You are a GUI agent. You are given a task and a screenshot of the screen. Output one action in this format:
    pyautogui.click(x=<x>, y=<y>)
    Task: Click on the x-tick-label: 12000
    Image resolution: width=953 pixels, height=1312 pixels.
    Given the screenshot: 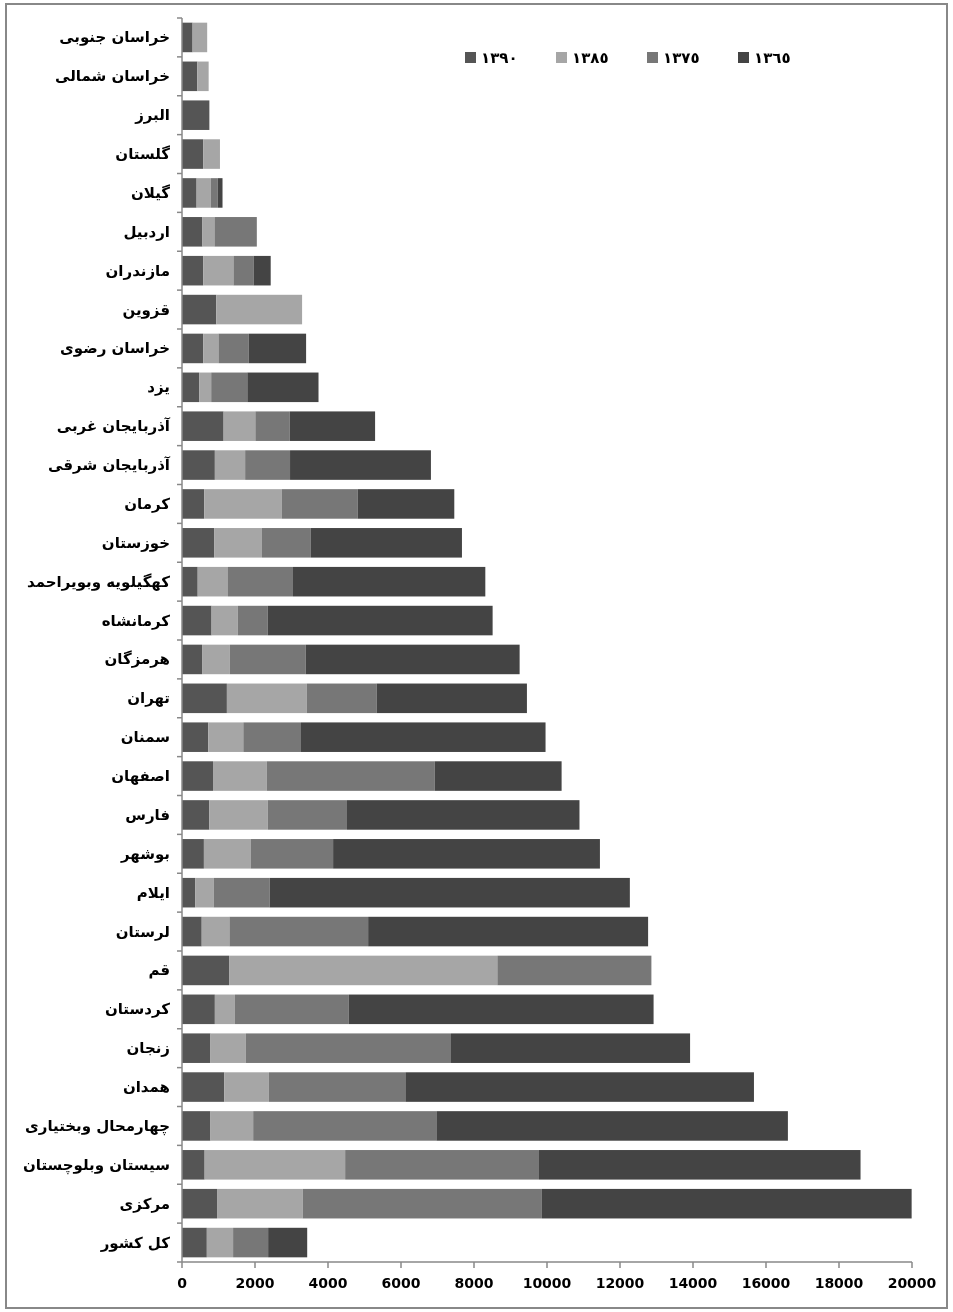 What is the action you would take?
    pyautogui.click(x=620, y=1283)
    